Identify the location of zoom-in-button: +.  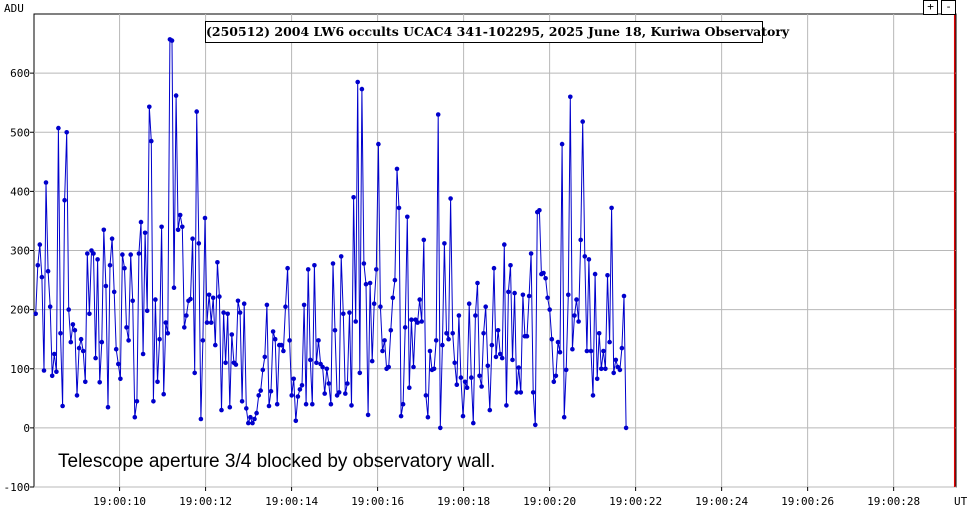
(930, 7).